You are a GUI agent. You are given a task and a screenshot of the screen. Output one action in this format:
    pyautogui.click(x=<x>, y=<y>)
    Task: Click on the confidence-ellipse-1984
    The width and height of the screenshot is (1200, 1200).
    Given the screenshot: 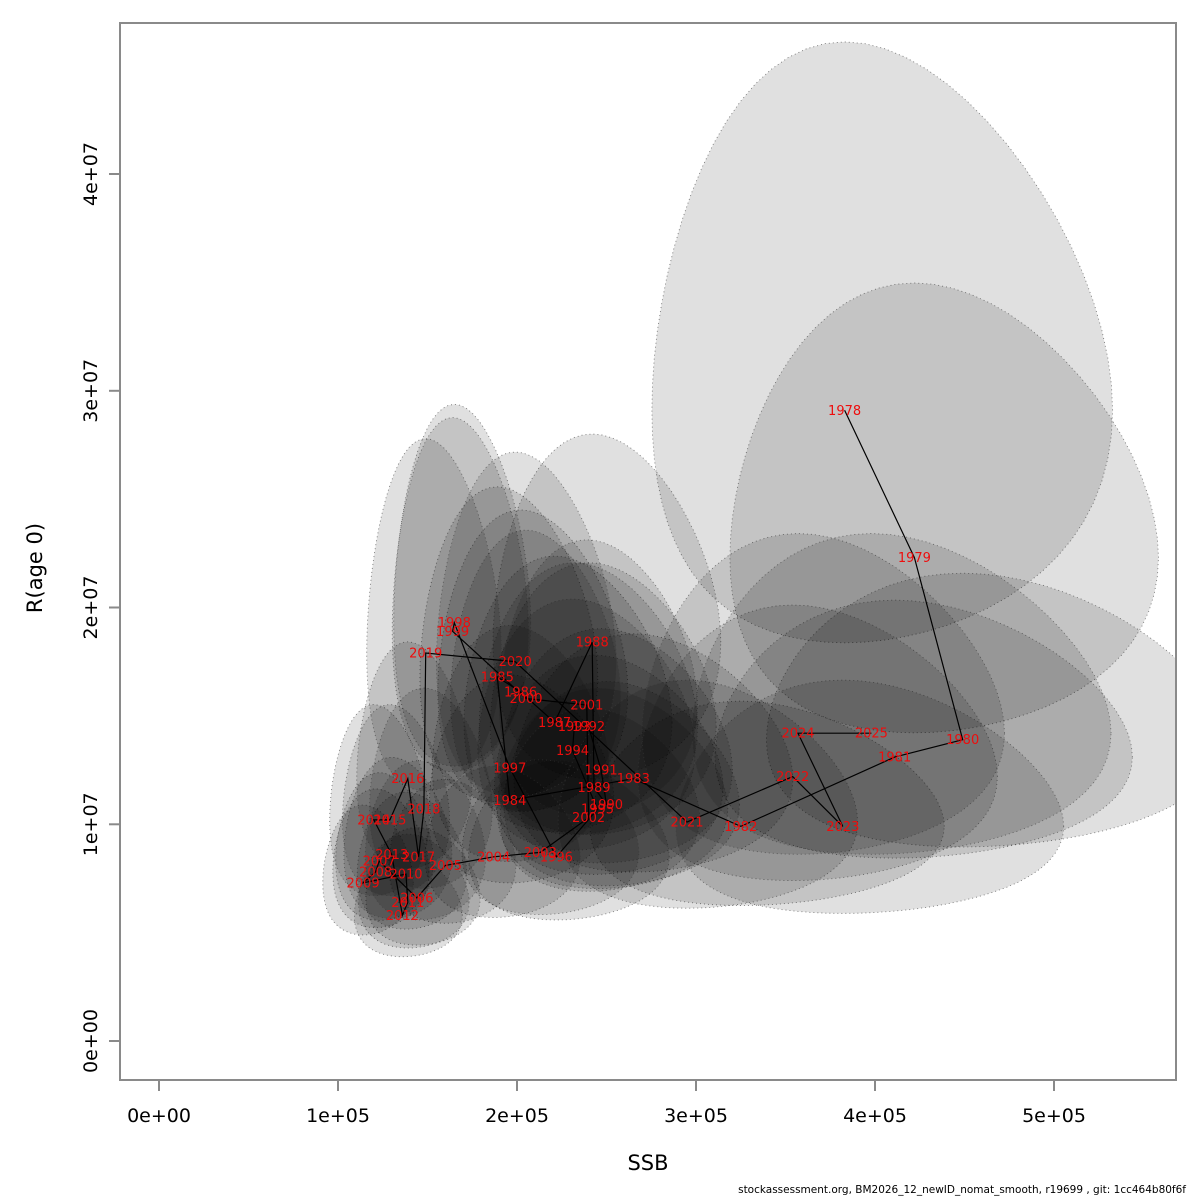 What is the action you would take?
    pyautogui.click(x=522, y=779)
    